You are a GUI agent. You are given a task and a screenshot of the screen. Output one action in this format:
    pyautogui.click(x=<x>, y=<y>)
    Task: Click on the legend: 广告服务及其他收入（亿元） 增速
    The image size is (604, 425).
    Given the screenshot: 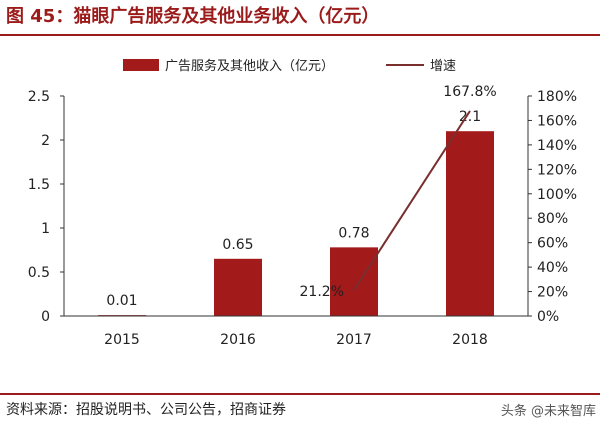 What is the action you would take?
    pyautogui.click(x=289, y=66)
    